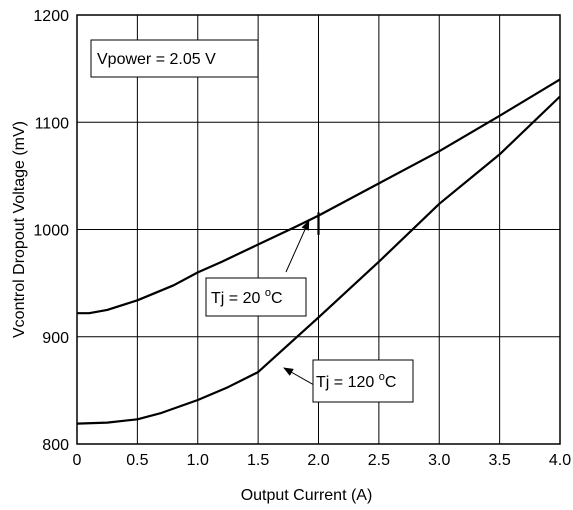 Image resolution: width=573 pixels, height=510 pixels. I want to click on x-tick-label: 0, so click(77, 460).